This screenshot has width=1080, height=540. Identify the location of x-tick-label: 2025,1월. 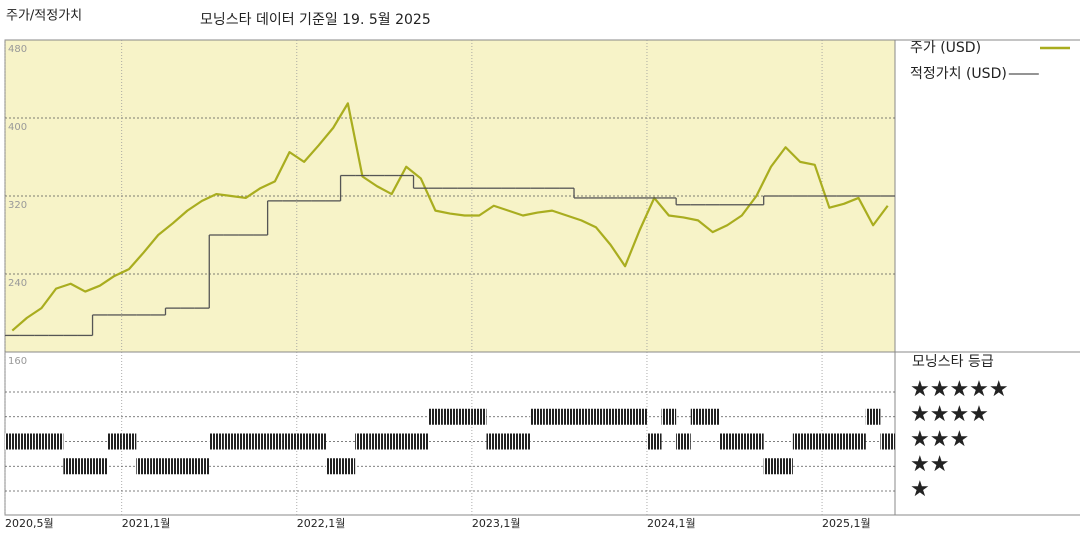
(846, 523).